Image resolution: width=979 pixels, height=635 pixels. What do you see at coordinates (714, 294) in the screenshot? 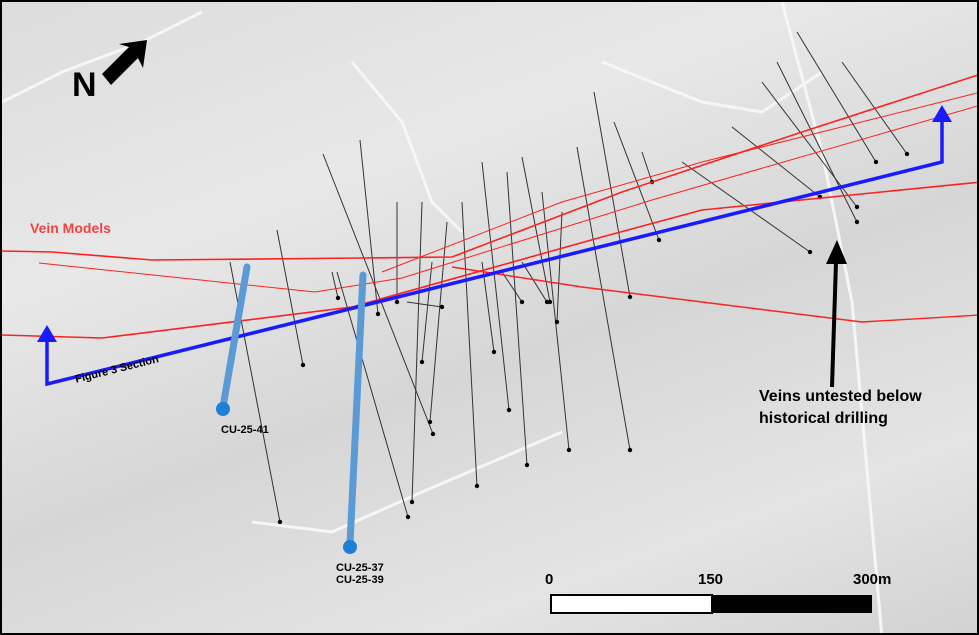
I see `vein-line` at bounding box center [714, 294].